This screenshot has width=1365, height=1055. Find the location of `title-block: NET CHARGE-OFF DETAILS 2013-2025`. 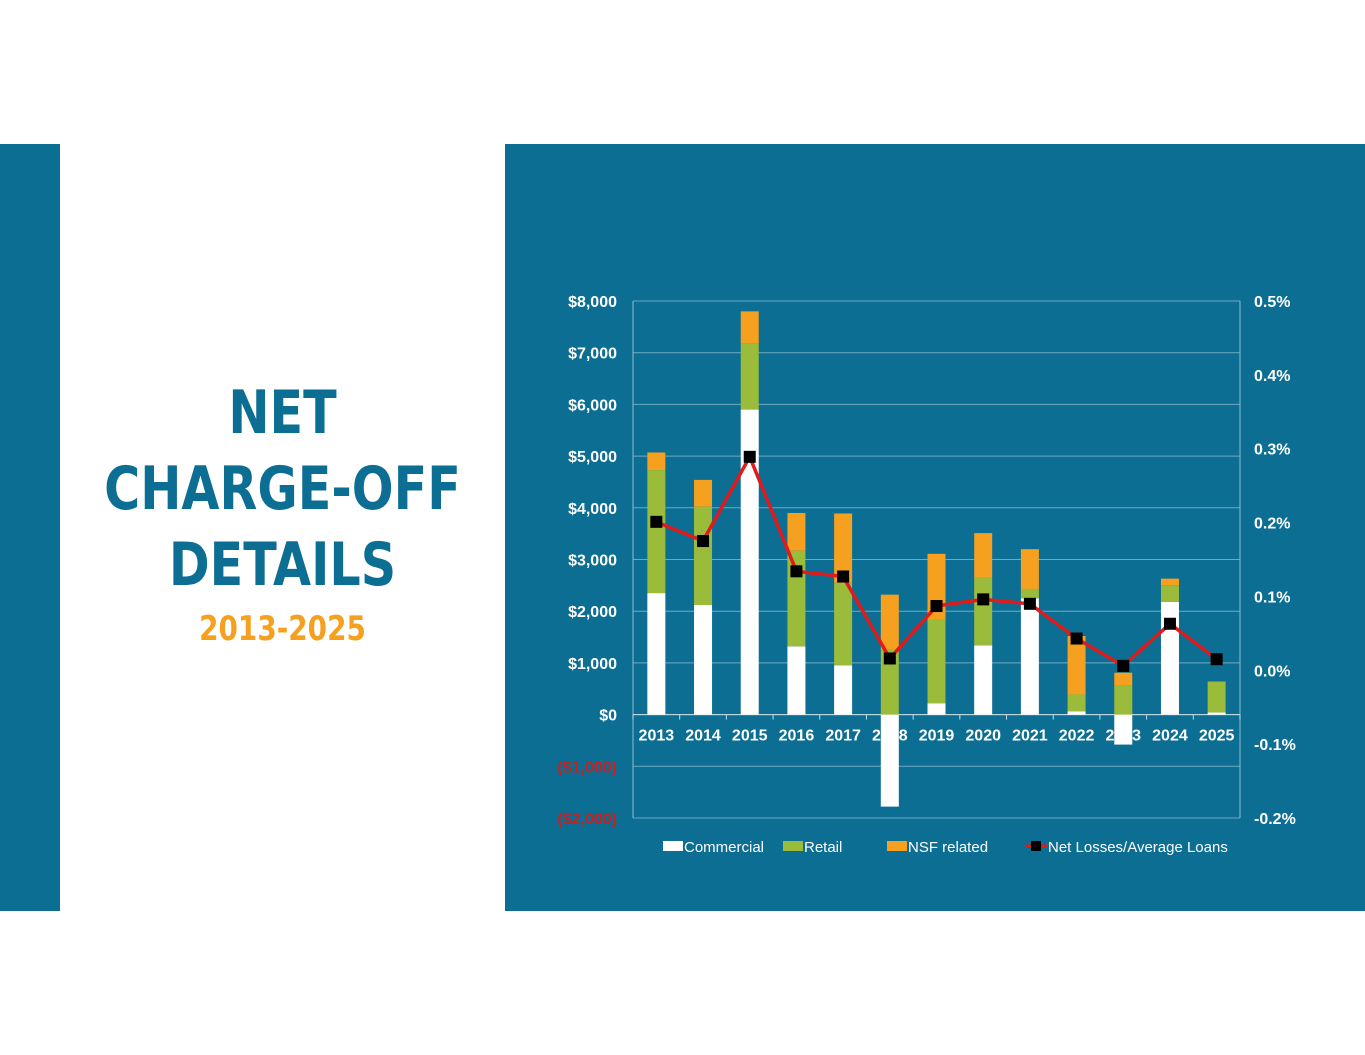

title-block: NET CHARGE-OFF DETAILS 2013-2025 is located at coordinates (282, 512).